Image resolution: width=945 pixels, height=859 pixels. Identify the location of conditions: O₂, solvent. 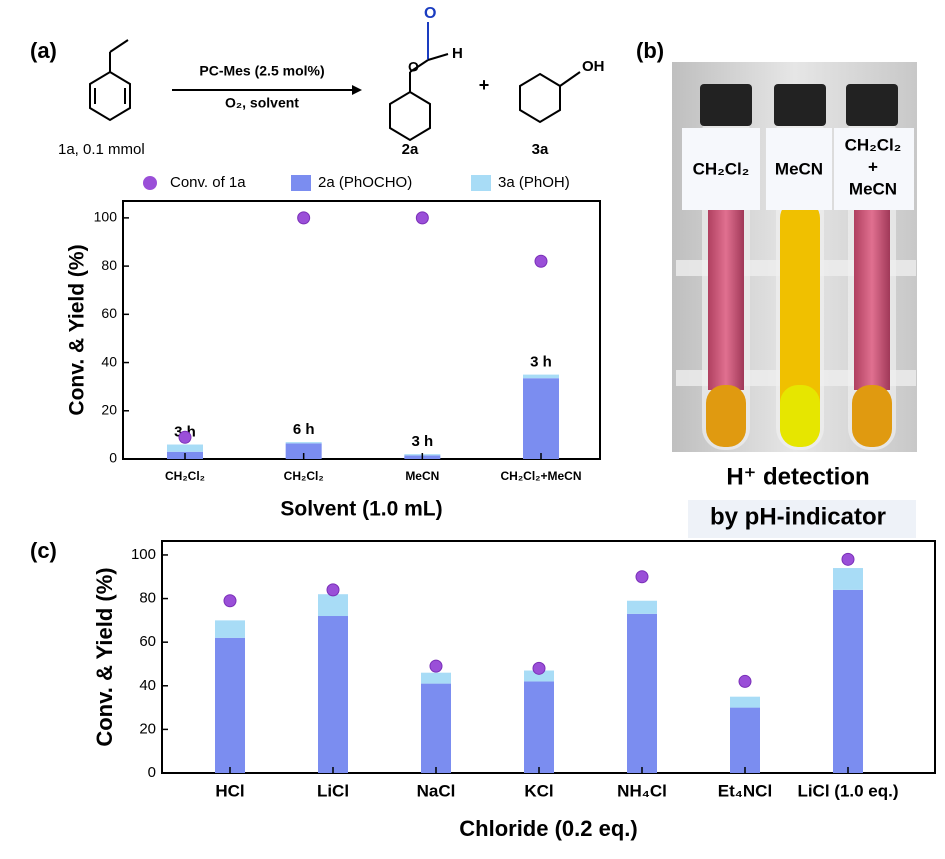
(262, 103).